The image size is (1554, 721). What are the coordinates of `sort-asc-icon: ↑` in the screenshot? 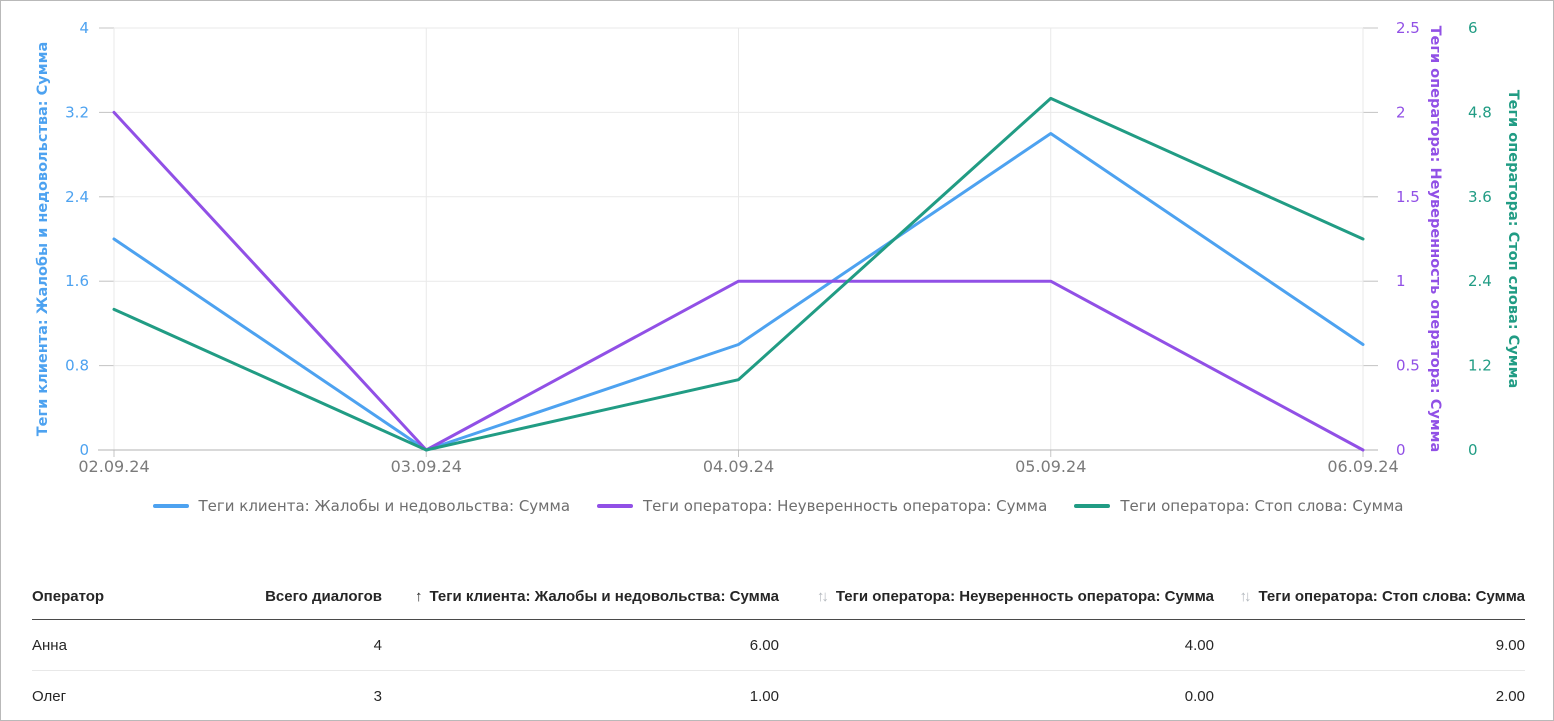 It's located at (419, 596).